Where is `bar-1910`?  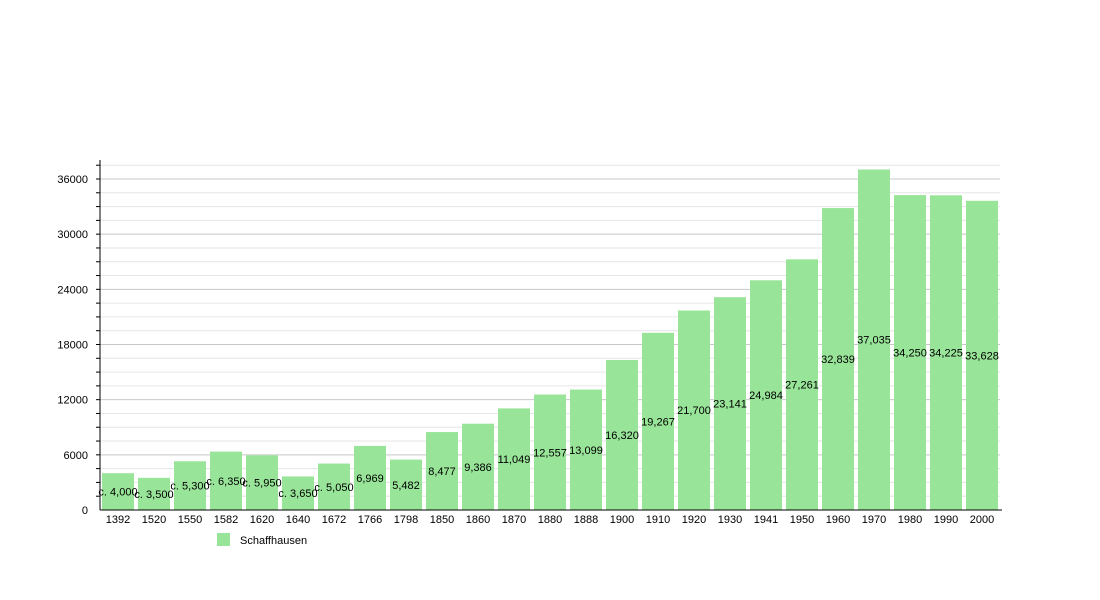 bar-1910 is located at coordinates (658, 421).